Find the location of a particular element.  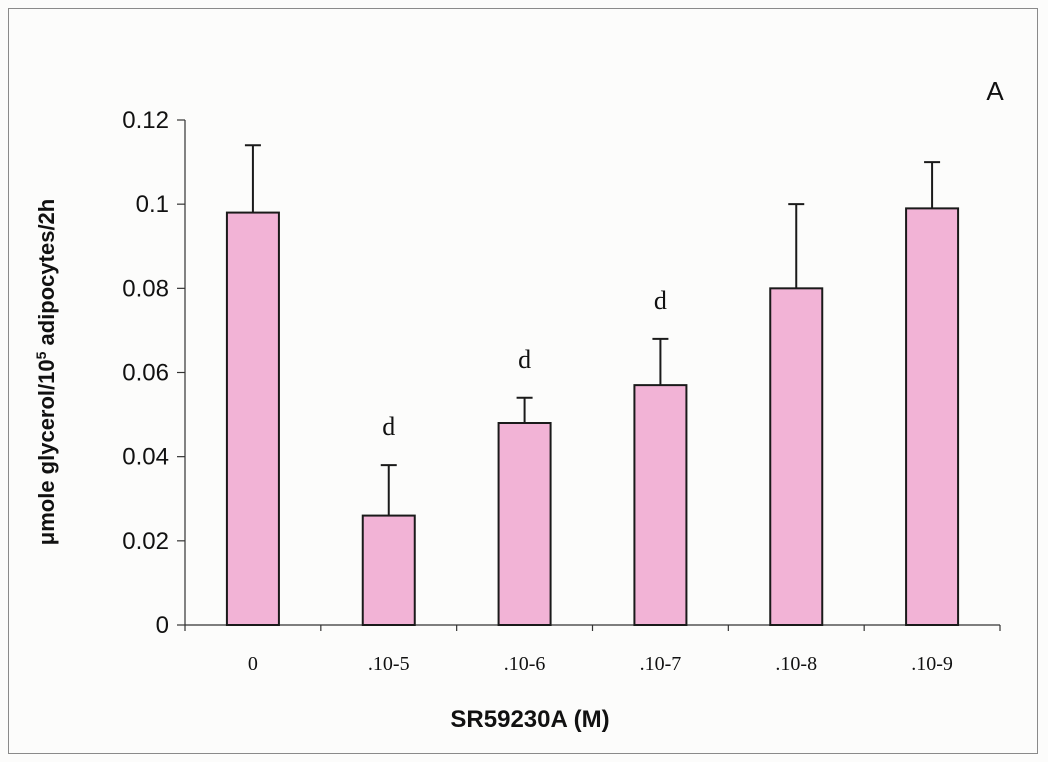

y-axis-label: μmole glycerol/105 adipocytes/2h is located at coordinates (46, 372).